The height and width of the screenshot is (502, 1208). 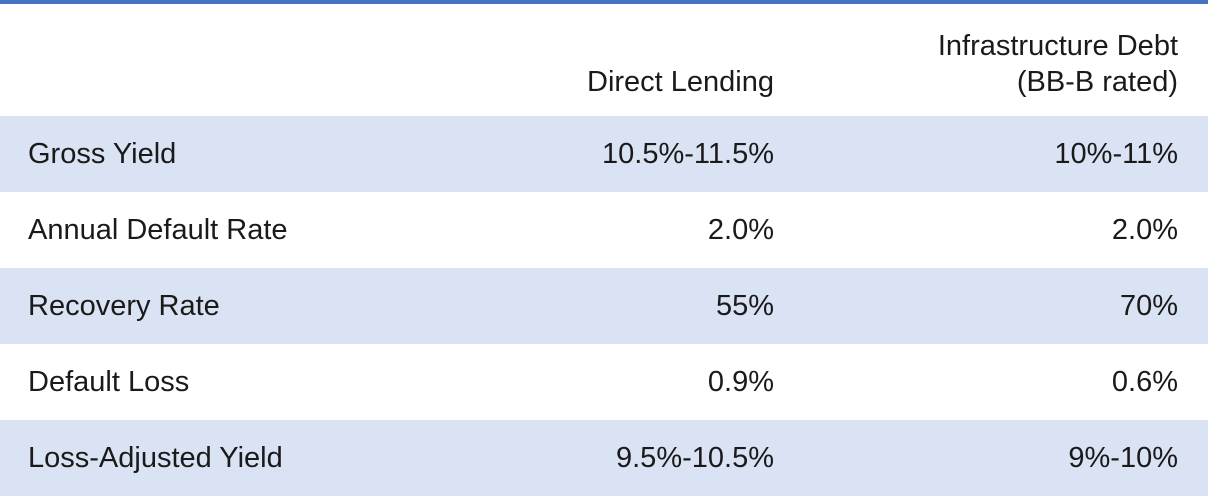 I want to click on row-label: Loss-Adjusted Yield, so click(x=155, y=458).